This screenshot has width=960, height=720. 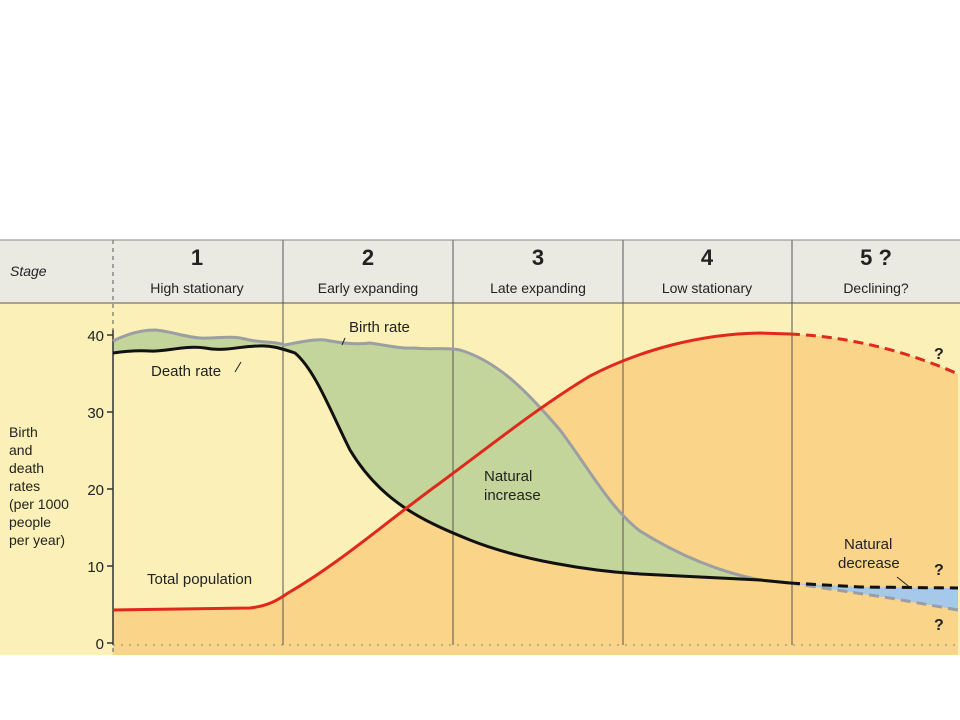 What do you see at coordinates (39, 504) in the screenshot?
I see `y-label-line: (per 1000` at bounding box center [39, 504].